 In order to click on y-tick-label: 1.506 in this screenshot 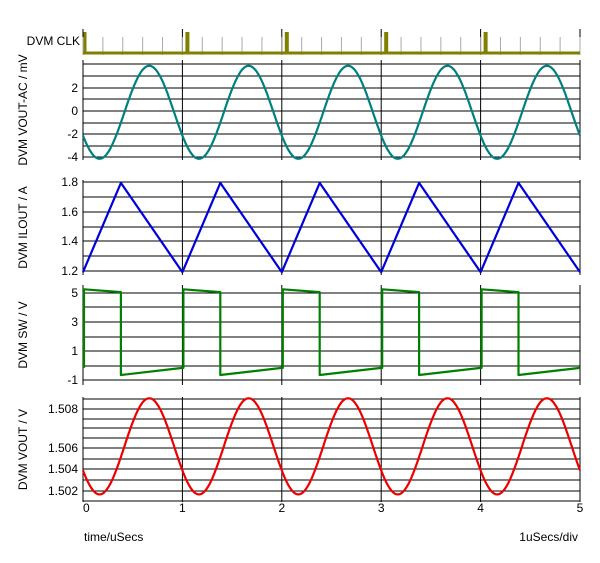, I will do `click(63, 448)`.